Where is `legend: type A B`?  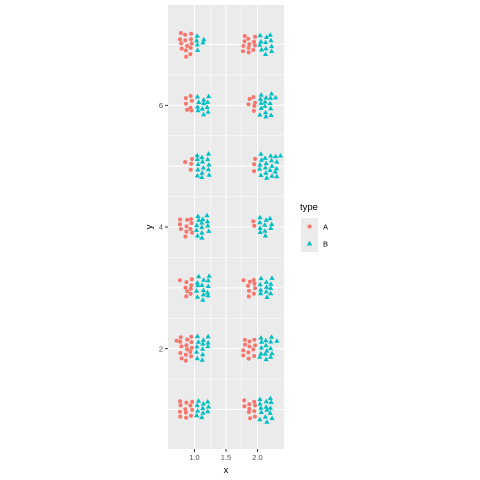
legend: type A B is located at coordinates (314, 227).